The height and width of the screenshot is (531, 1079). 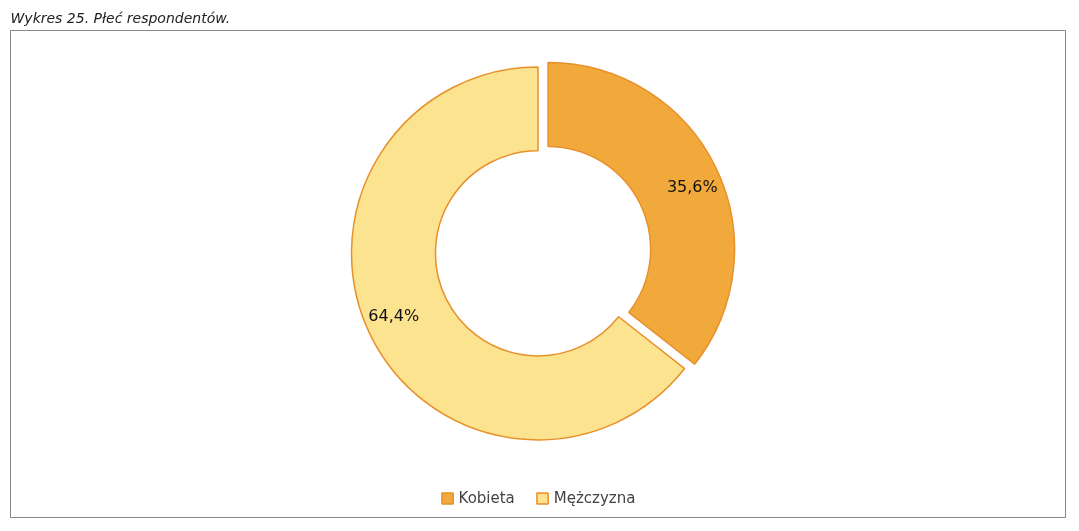 I want to click on text: Wykres 25. Płeć respondentów., so click(x=120, y=17).